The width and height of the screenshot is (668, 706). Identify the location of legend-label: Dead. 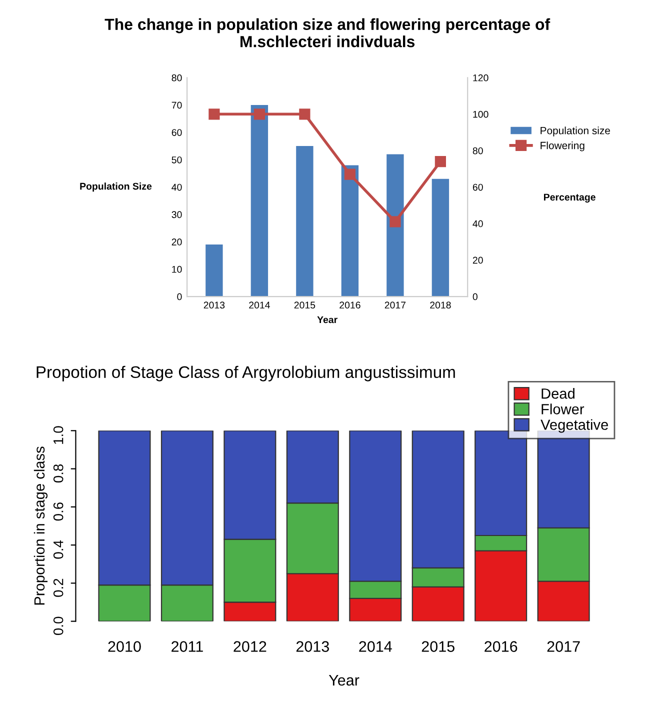
(558, 393).